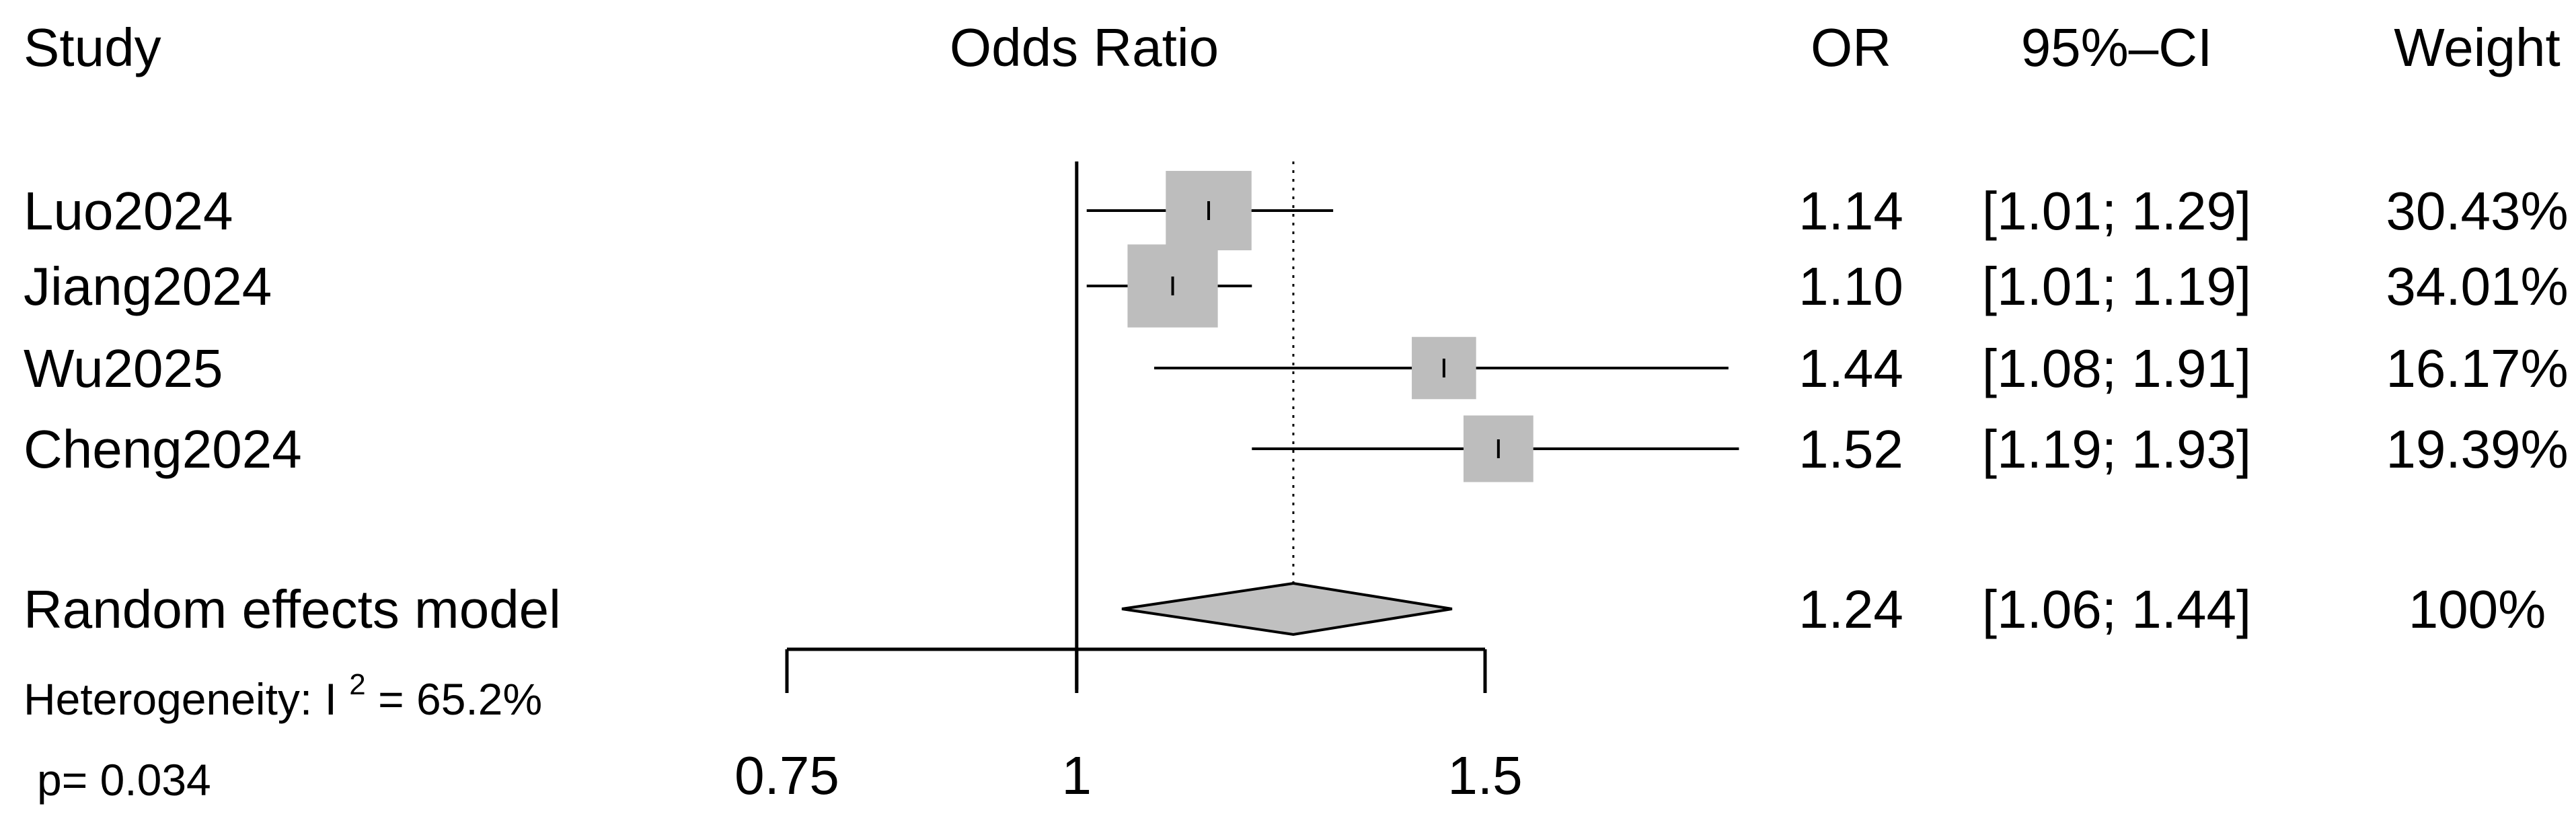 The width and height of the screenshot is (2576, 837). Describe the element at coordinates (786, 775) in the screenshot. I see `x-tick-label: 0.75` at that location.